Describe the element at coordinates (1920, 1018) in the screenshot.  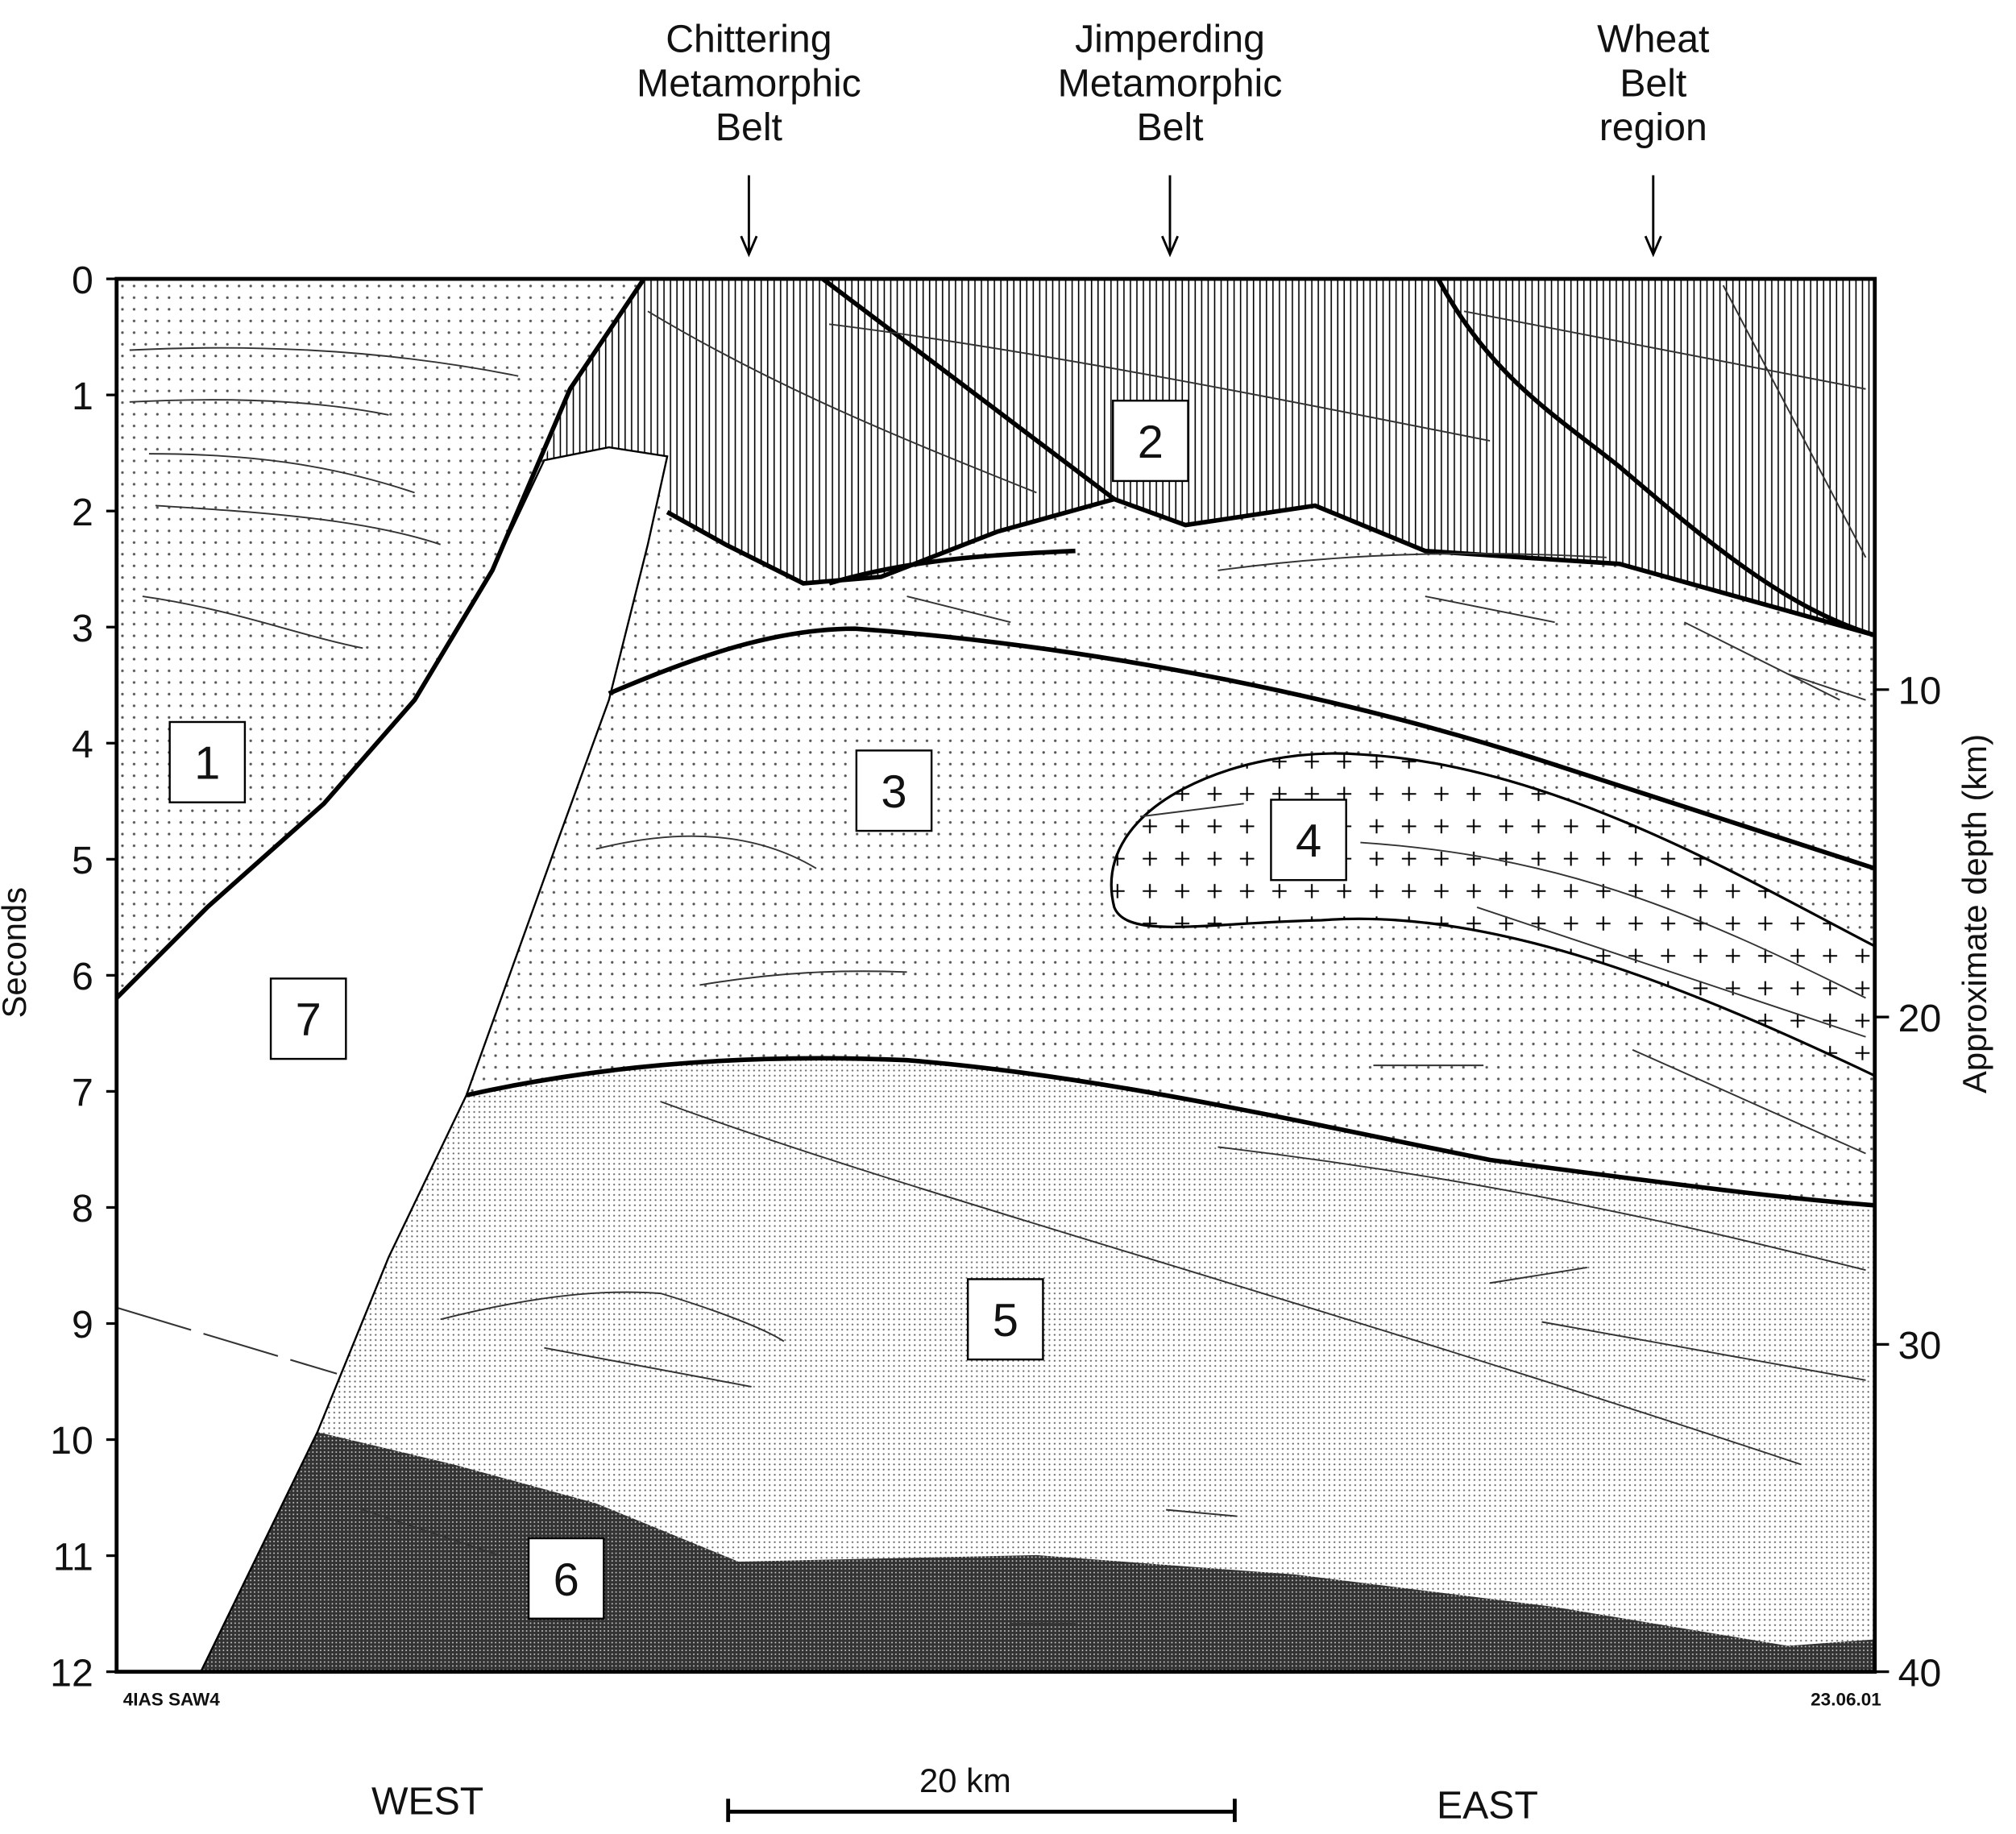
I see `right-tick-label: 20` at that location.